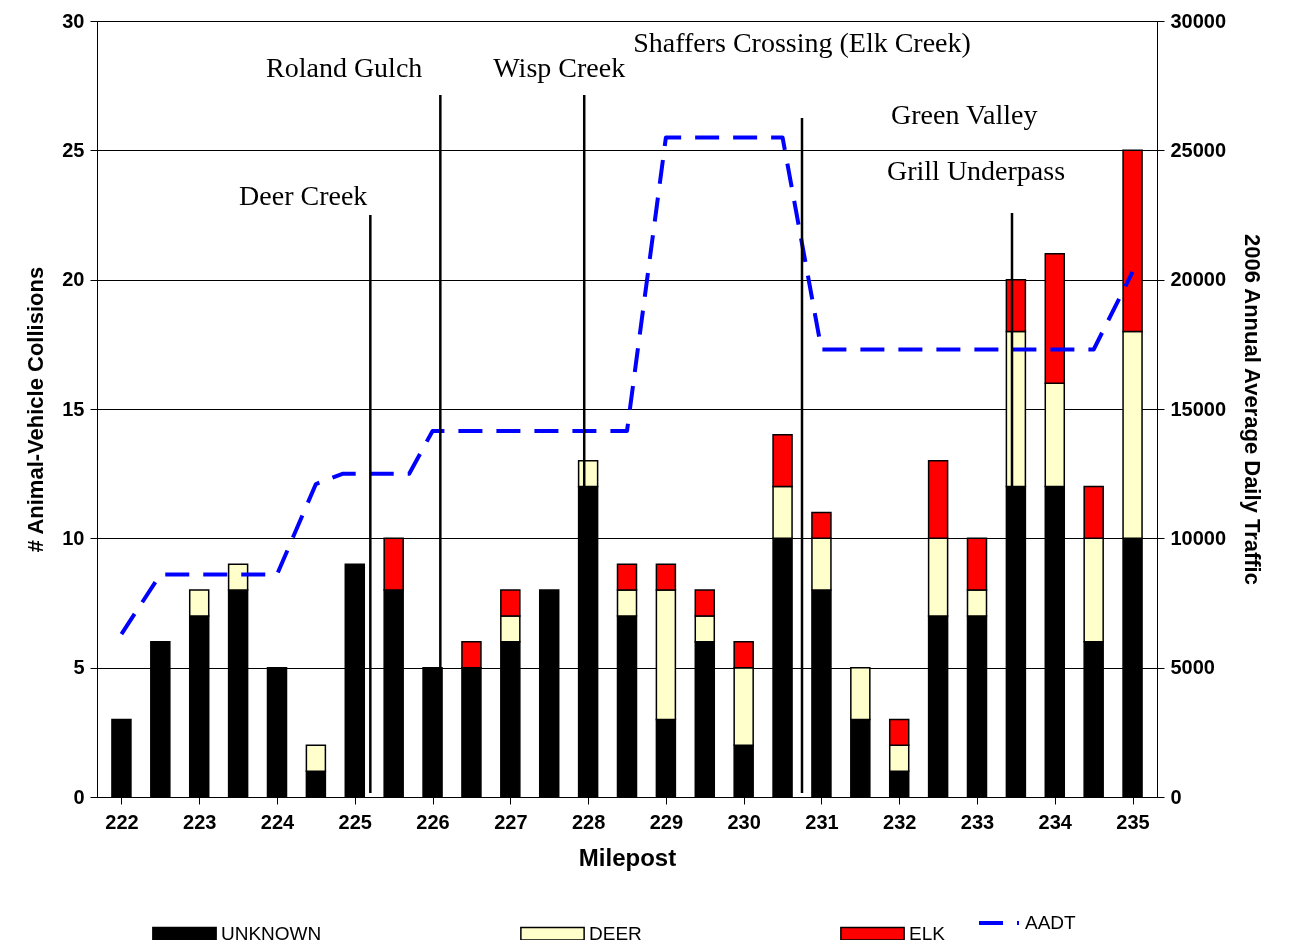 The height and width of the screenshot is (940, 1298). Describe the element at coordinates (1253, 409) in the screenshot. I see `y2-axis-title: 2006 Annual Average Daily Traffic` at that location.